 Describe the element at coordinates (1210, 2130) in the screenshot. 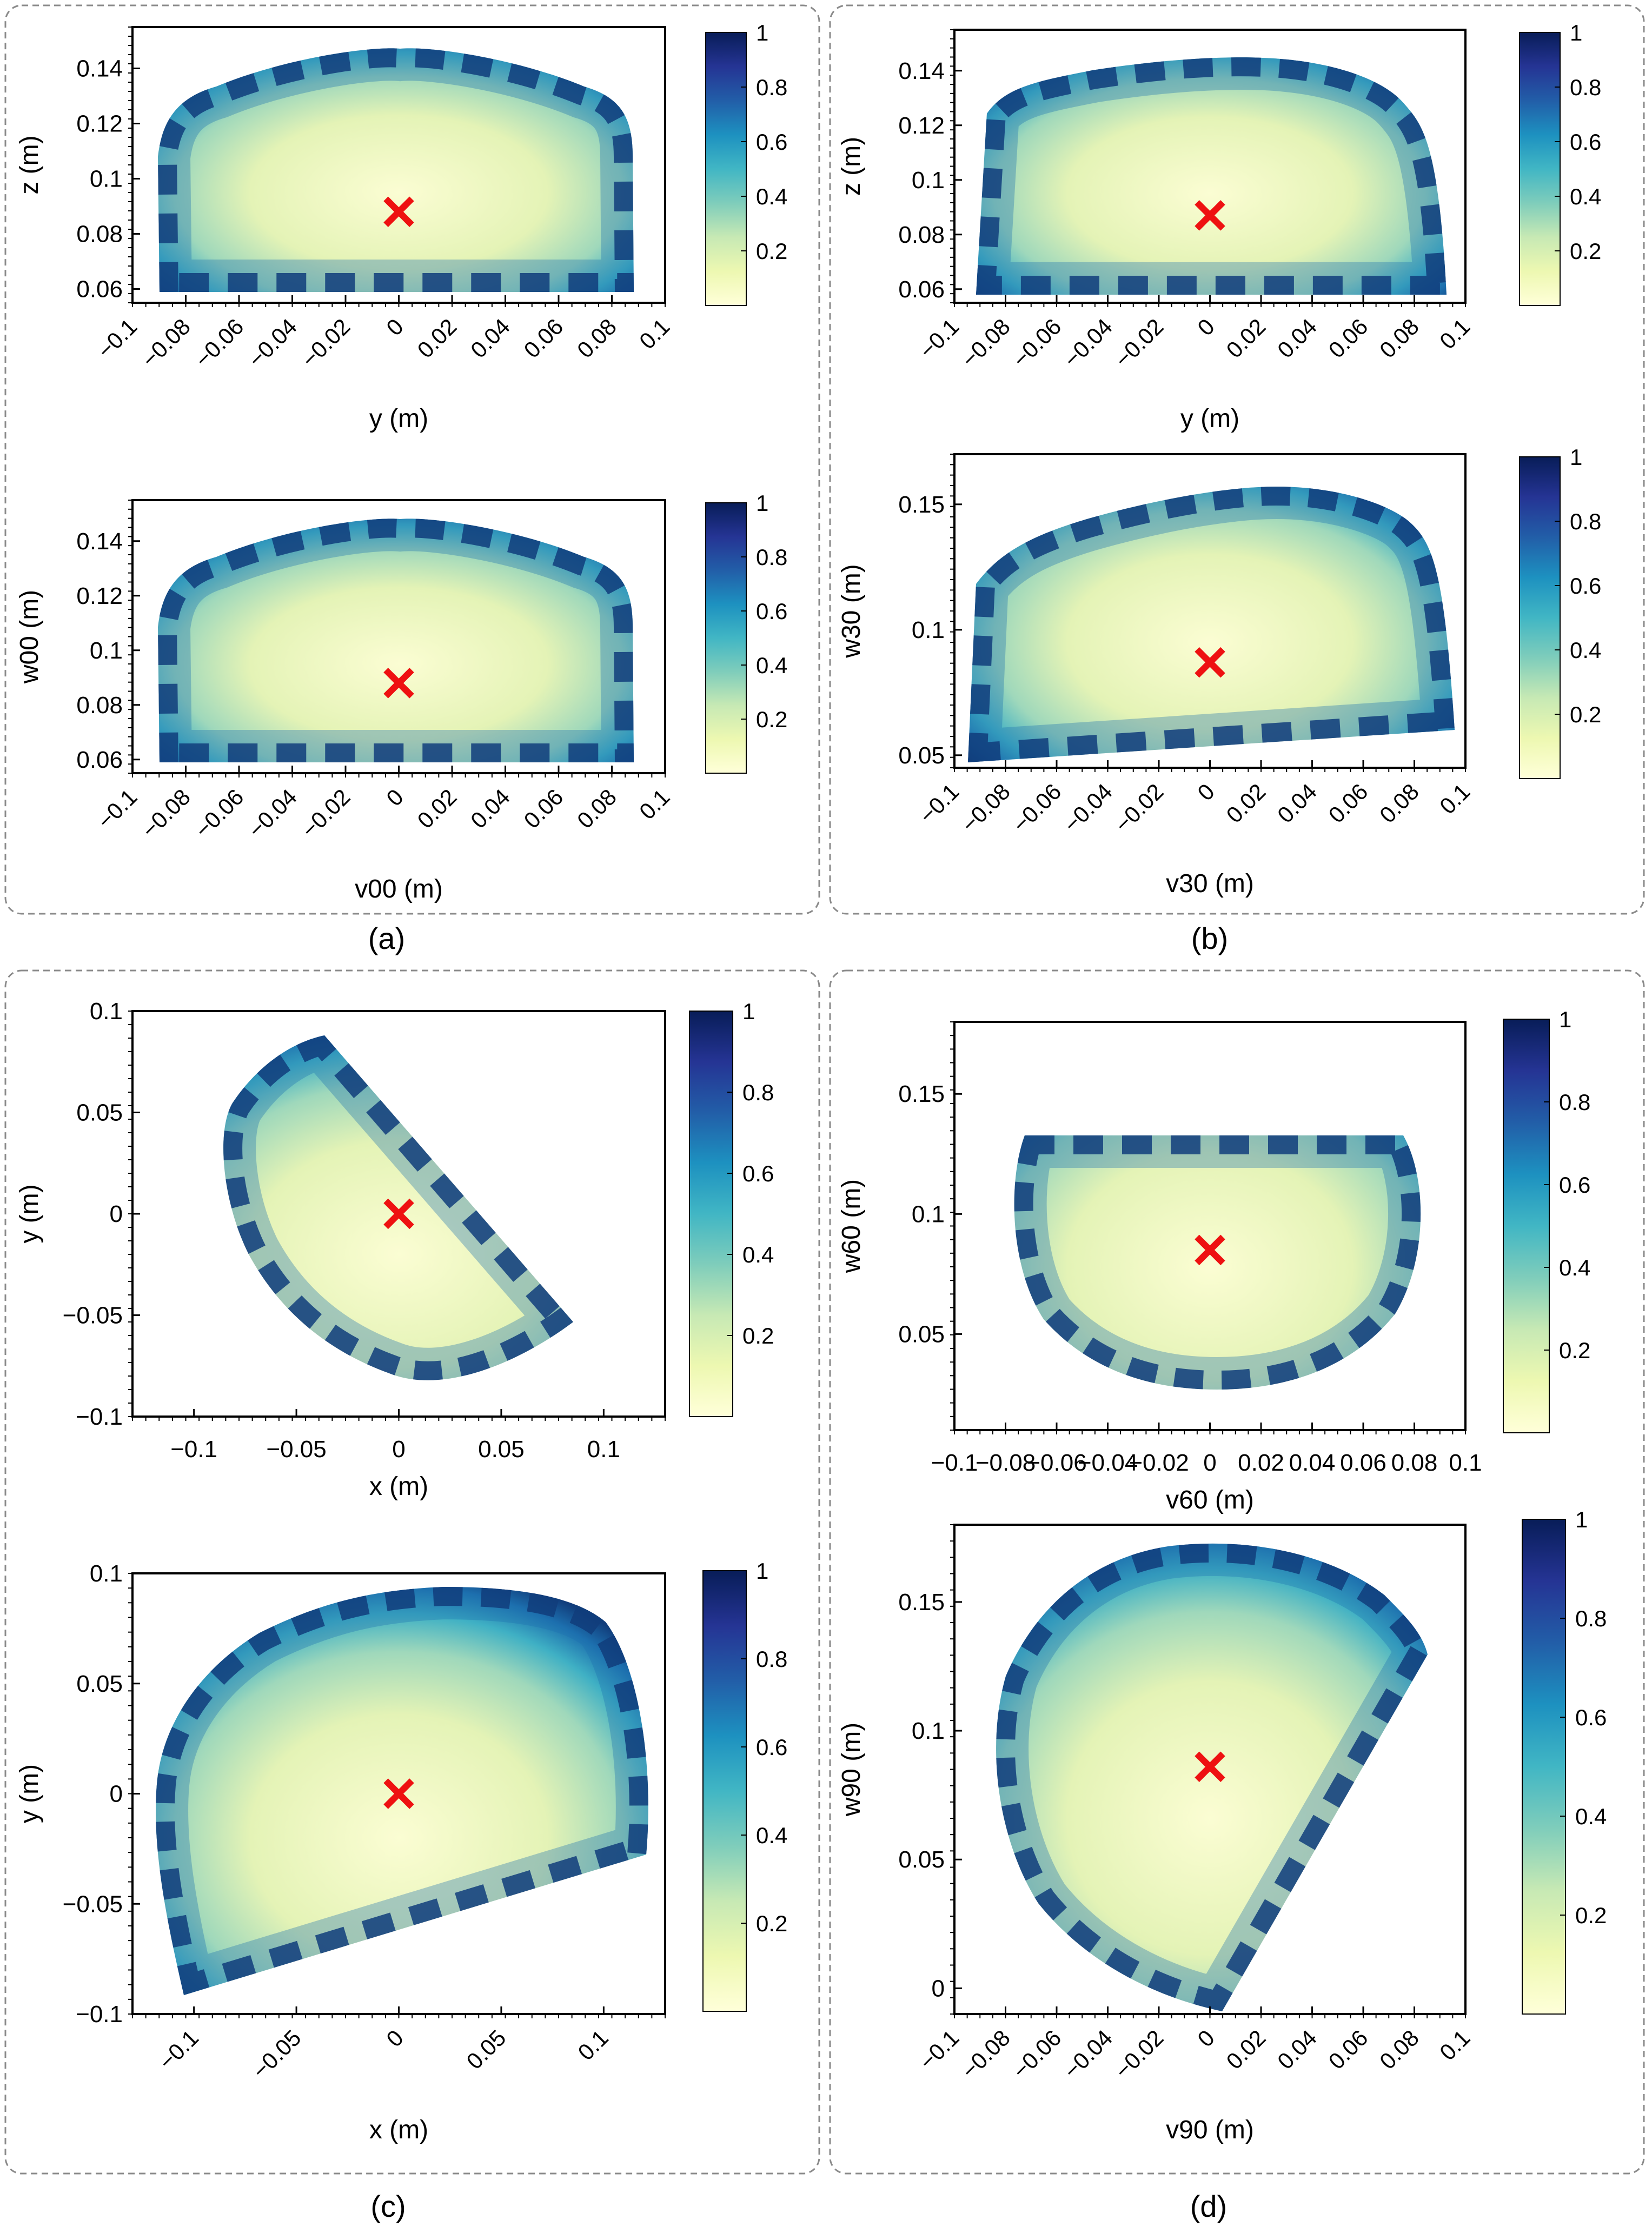

I see `x-axis-label: v90 (m)` at that location.